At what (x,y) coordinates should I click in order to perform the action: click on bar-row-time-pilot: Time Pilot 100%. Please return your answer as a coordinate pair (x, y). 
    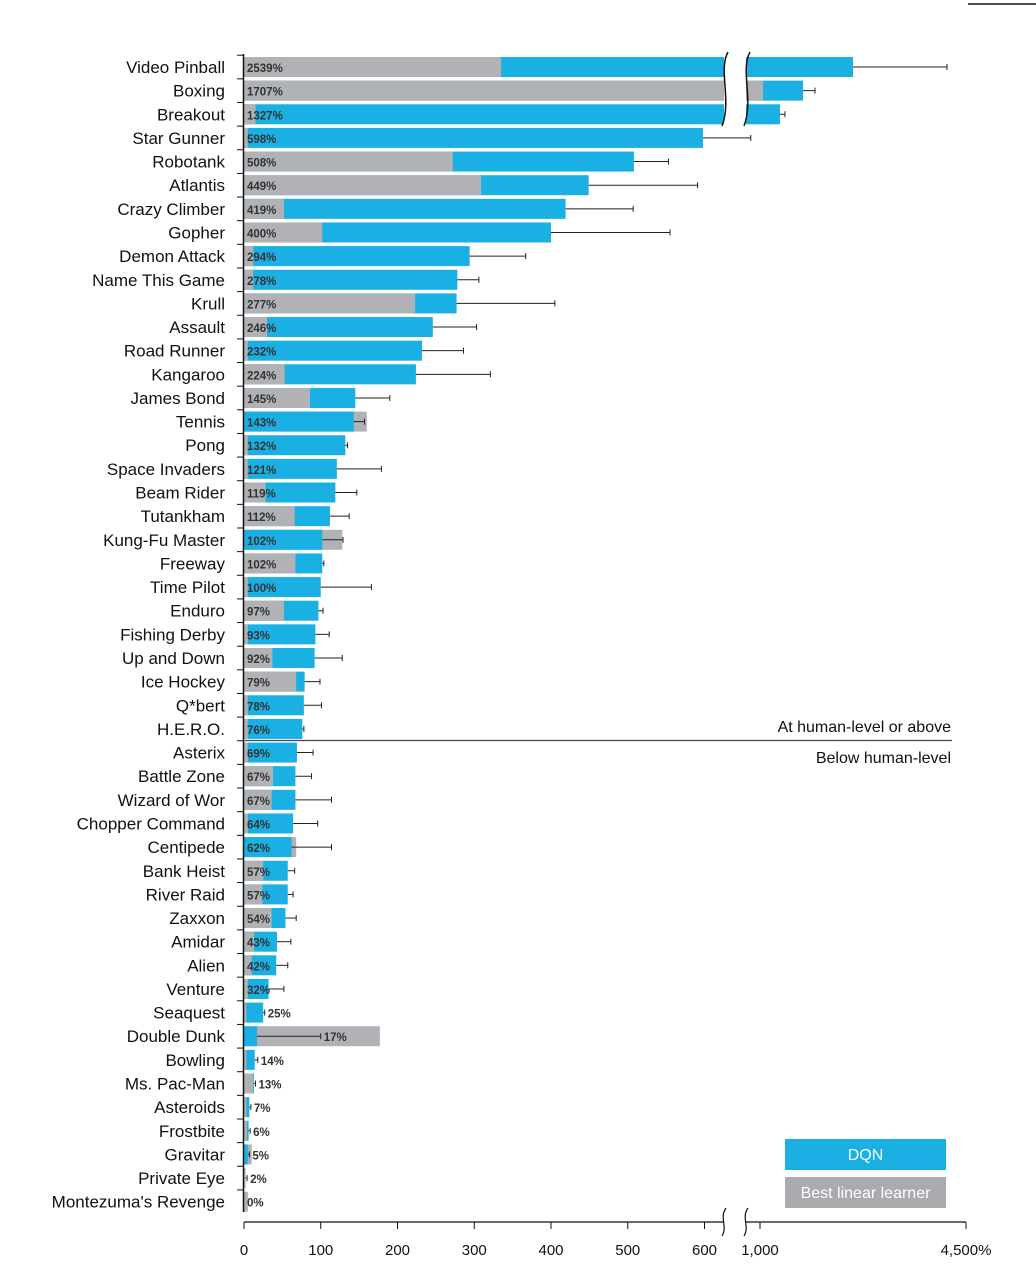
    Looking at the image, I should click on (261, 587).